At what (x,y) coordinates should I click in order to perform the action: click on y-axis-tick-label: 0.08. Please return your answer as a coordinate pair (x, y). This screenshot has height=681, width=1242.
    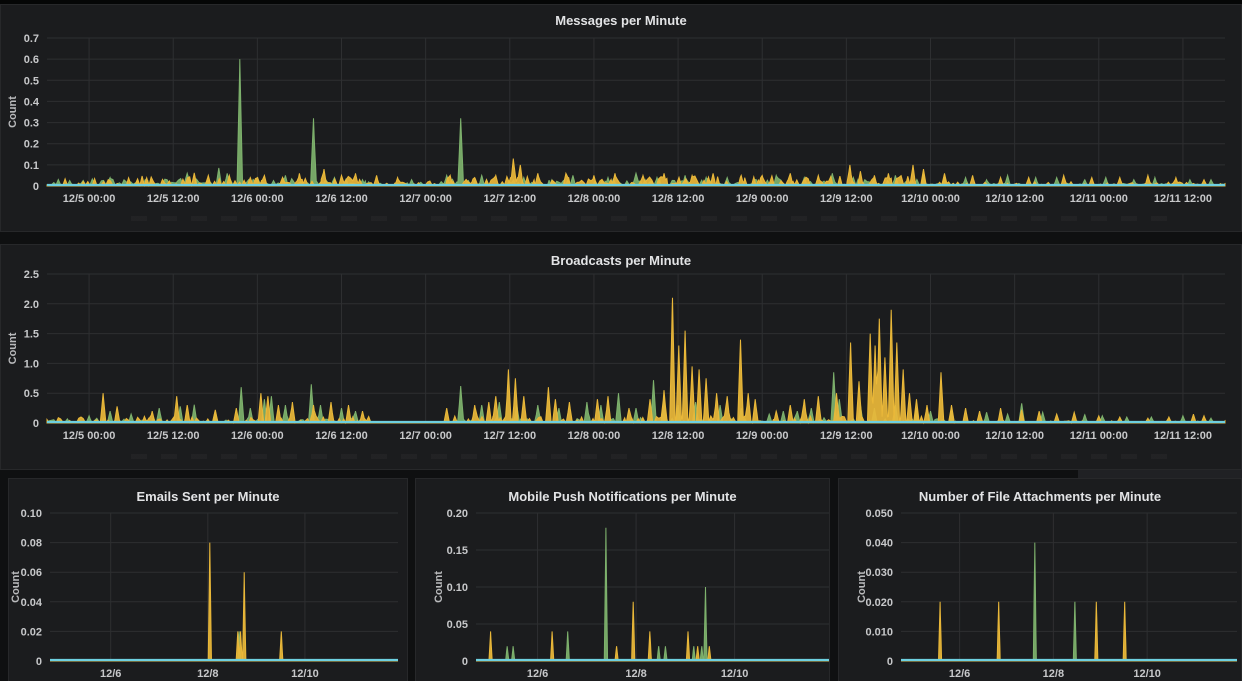
    Looking at the image, I should click on (31, 544).